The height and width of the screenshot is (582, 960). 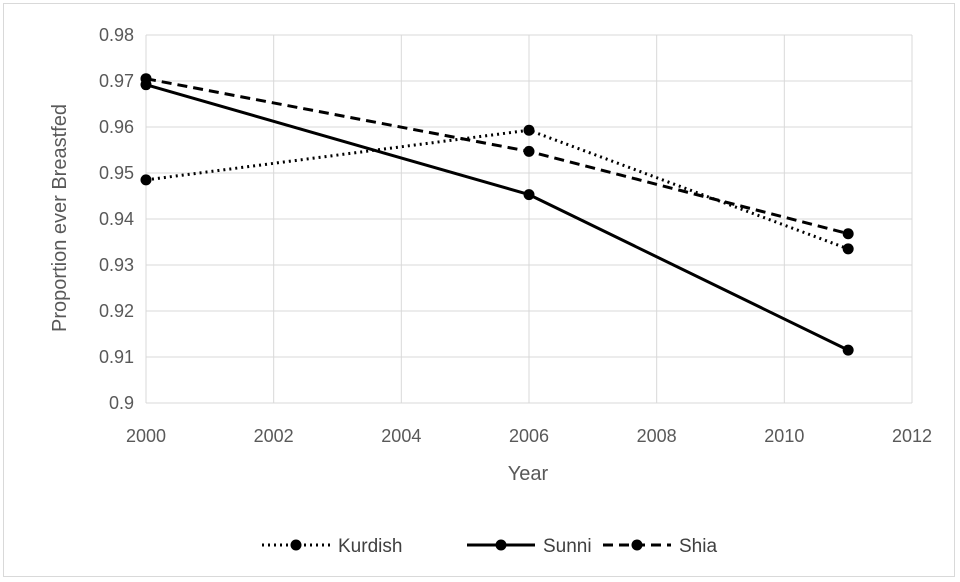 What do you see at coordinates (116, 265) in the screenshot?
I see `y-tick-label: 0.93` at bounding box center [116, 265].